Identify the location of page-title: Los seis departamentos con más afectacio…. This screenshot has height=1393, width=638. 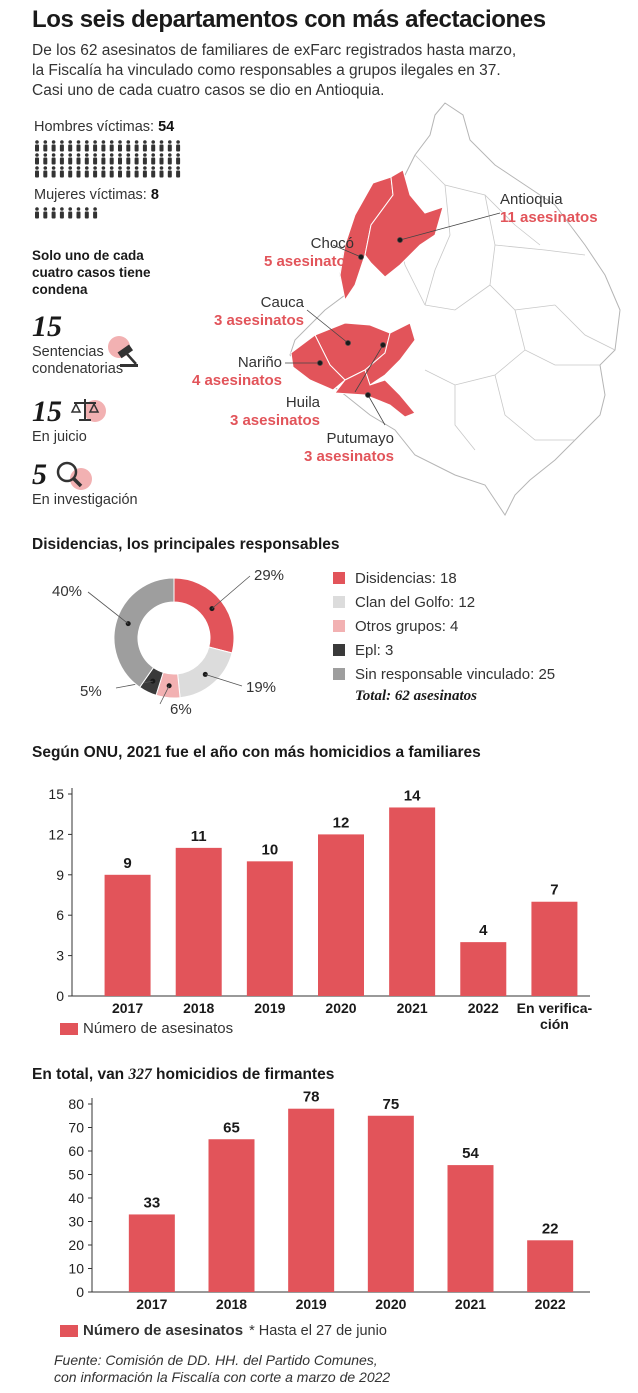
(289, 19).